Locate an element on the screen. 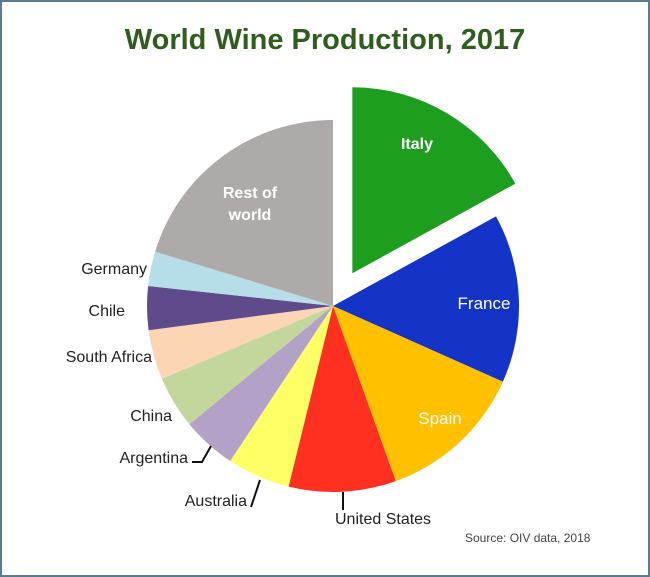 The width and height of the screenshot is (650, 577). leader-line-argentina is located at coordinates (202, 454).